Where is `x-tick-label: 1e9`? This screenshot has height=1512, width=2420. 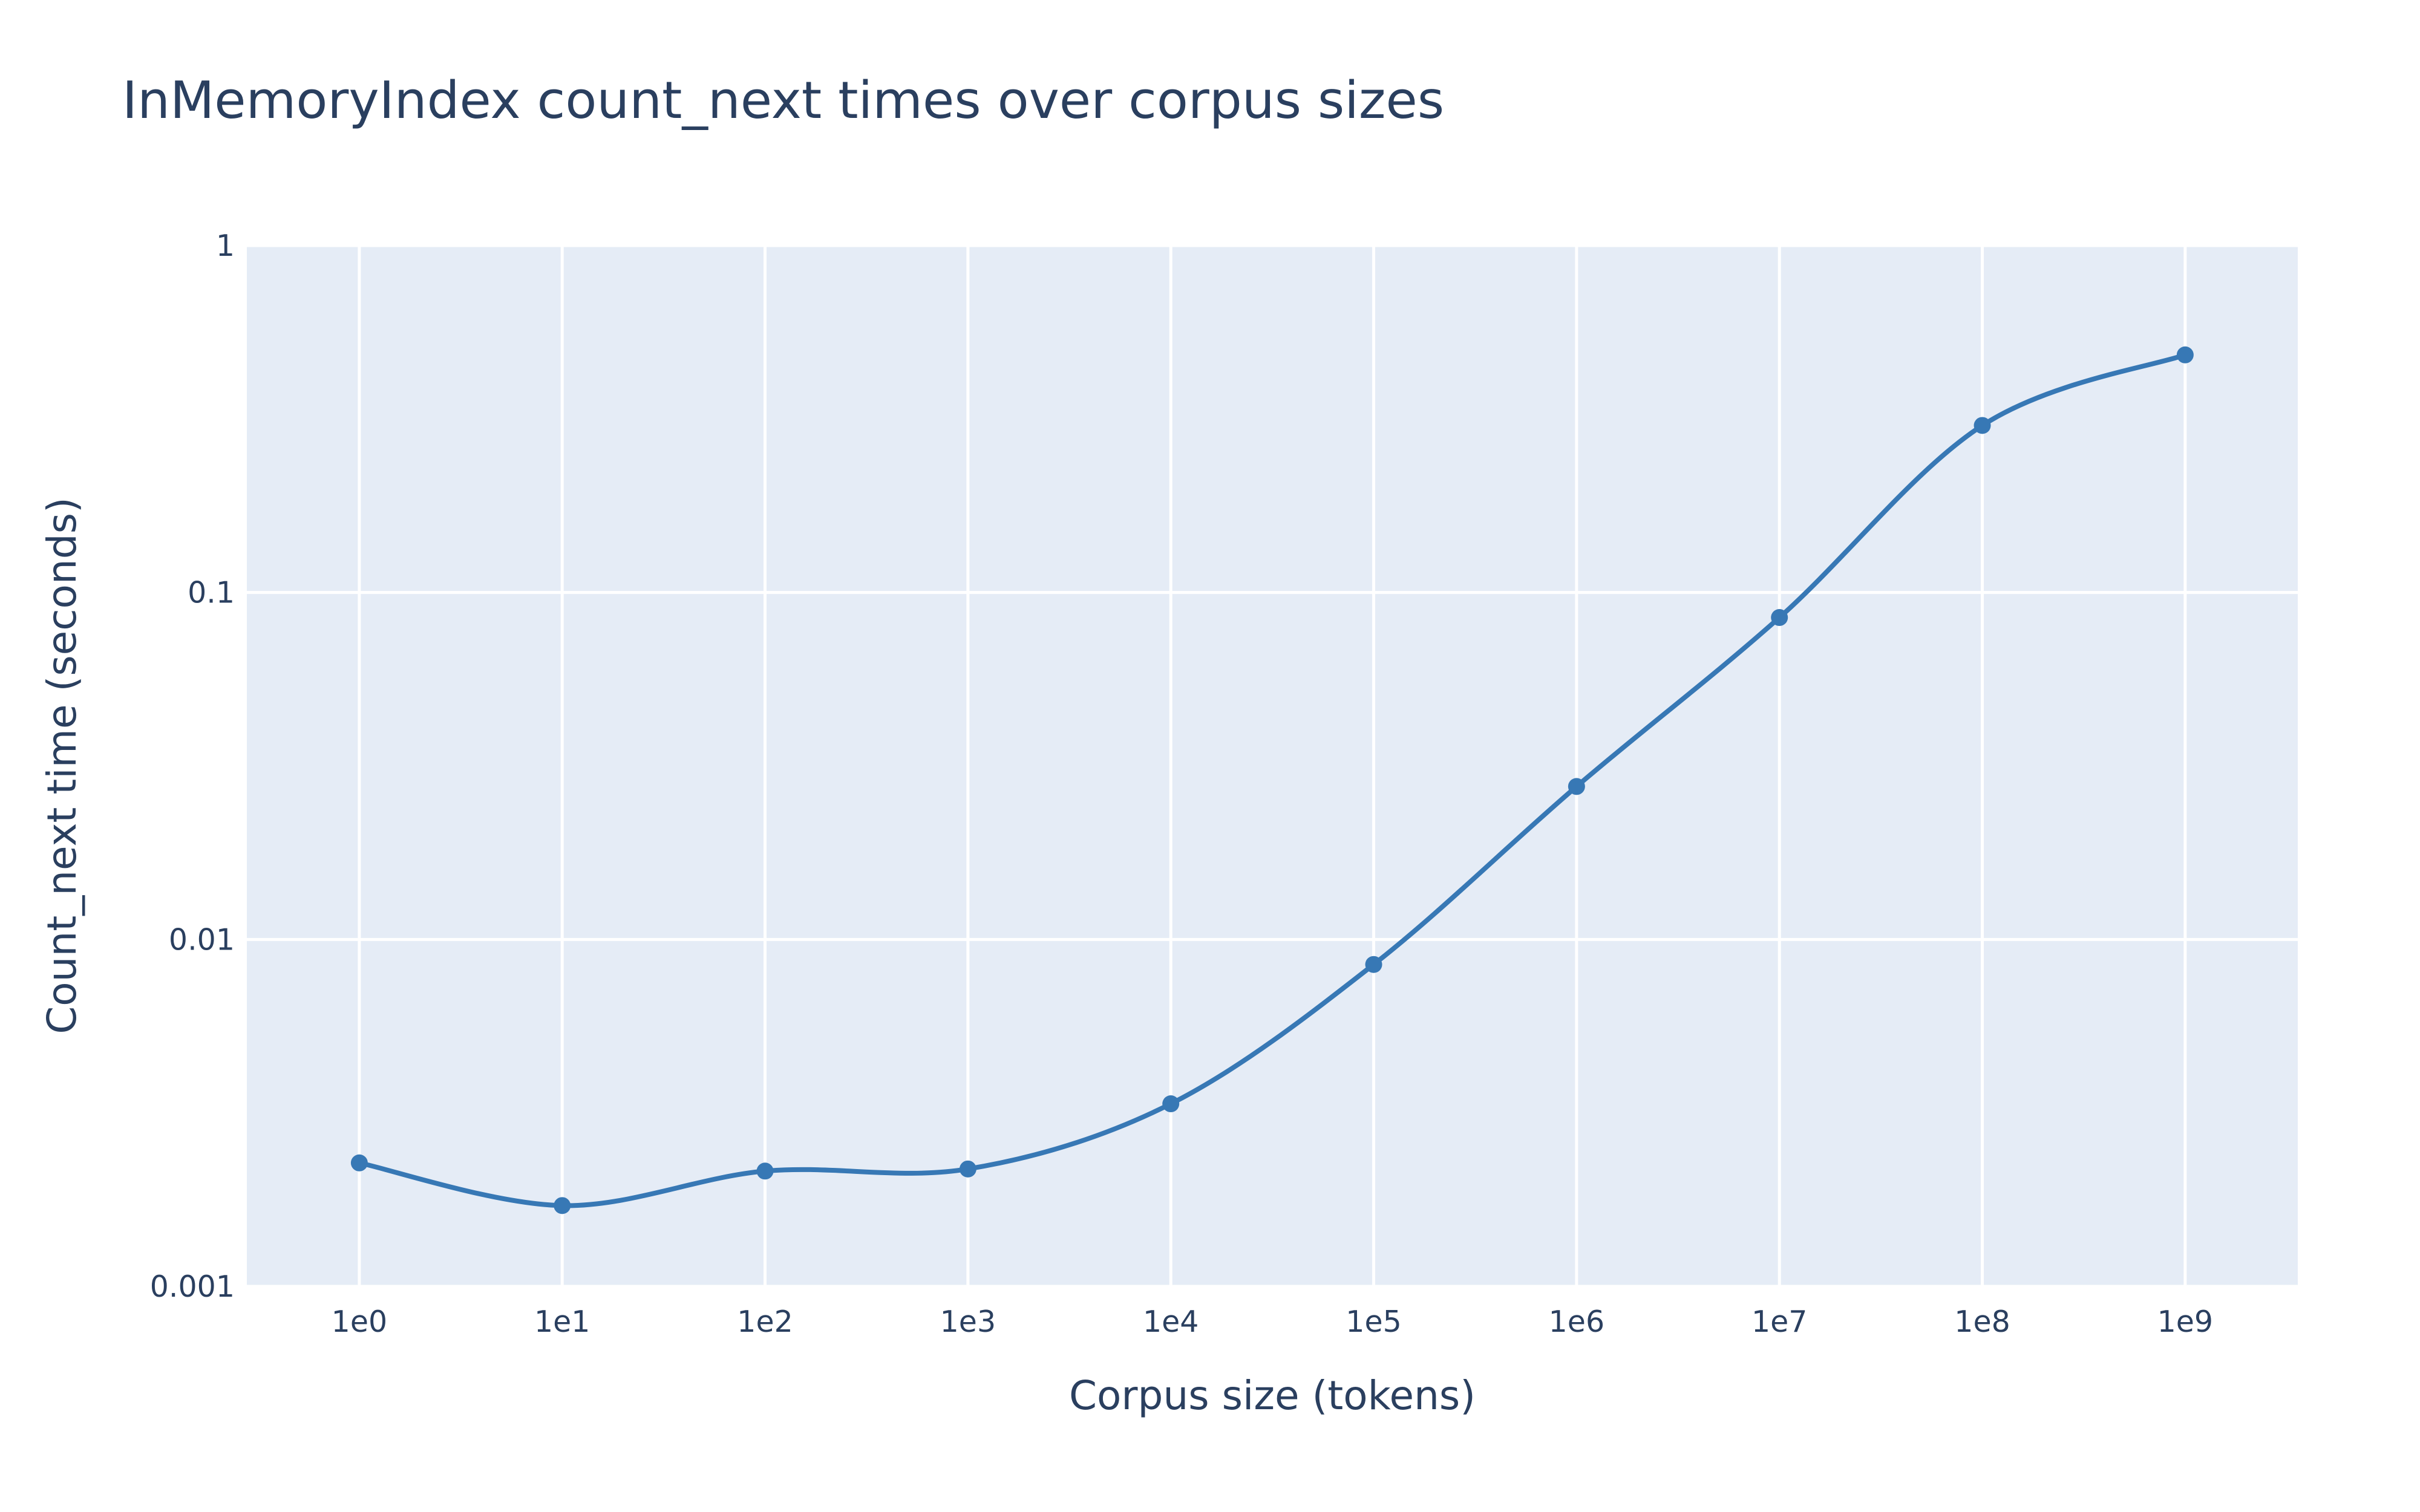
x-tick-label: 1e9 is located at coordinates (2185, 1322).